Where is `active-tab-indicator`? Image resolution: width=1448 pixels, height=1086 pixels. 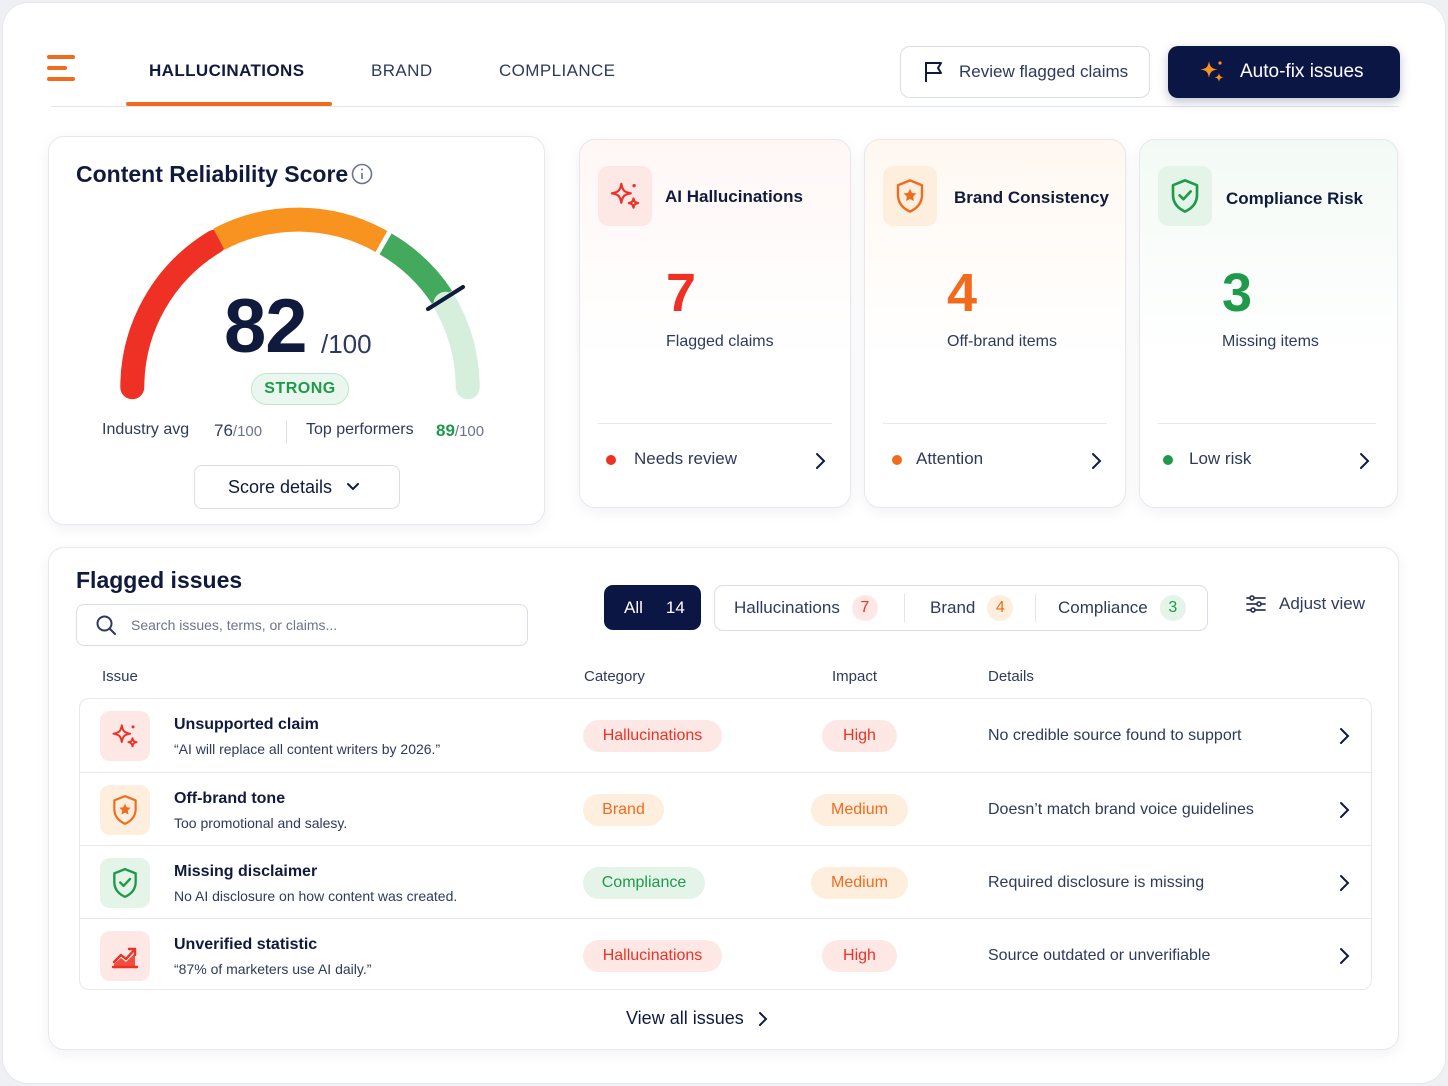 active-tab-indicator is located at coordinates (229, 104).